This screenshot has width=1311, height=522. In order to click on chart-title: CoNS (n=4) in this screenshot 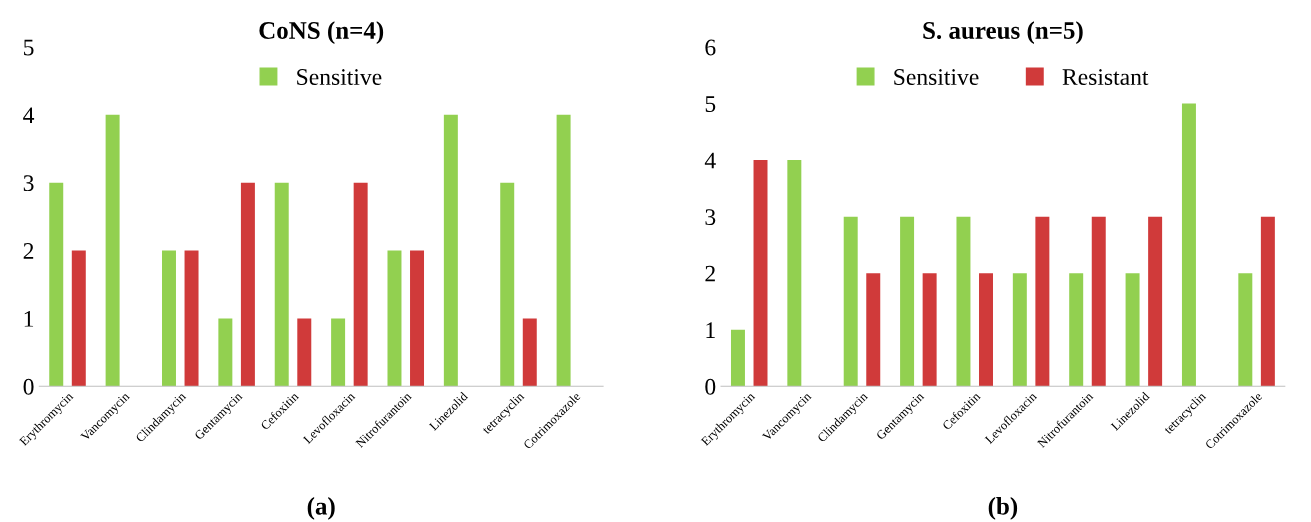, I will do `click(321, 32)`.